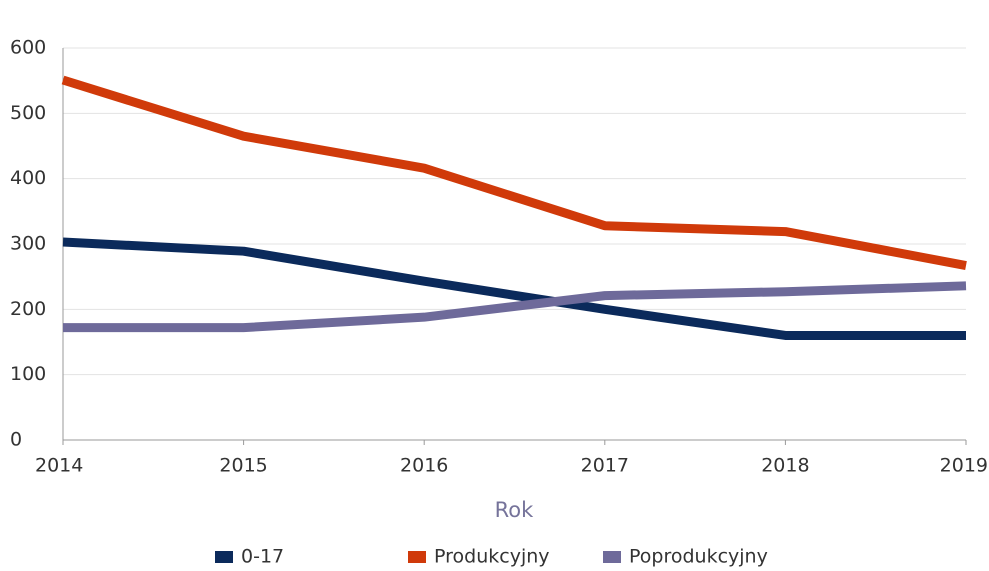 The image size is (989, 571). Describe the element at coordinates (698, 557) in the screenshot. I see `legend-label: Poprodukcyjny` at that location.